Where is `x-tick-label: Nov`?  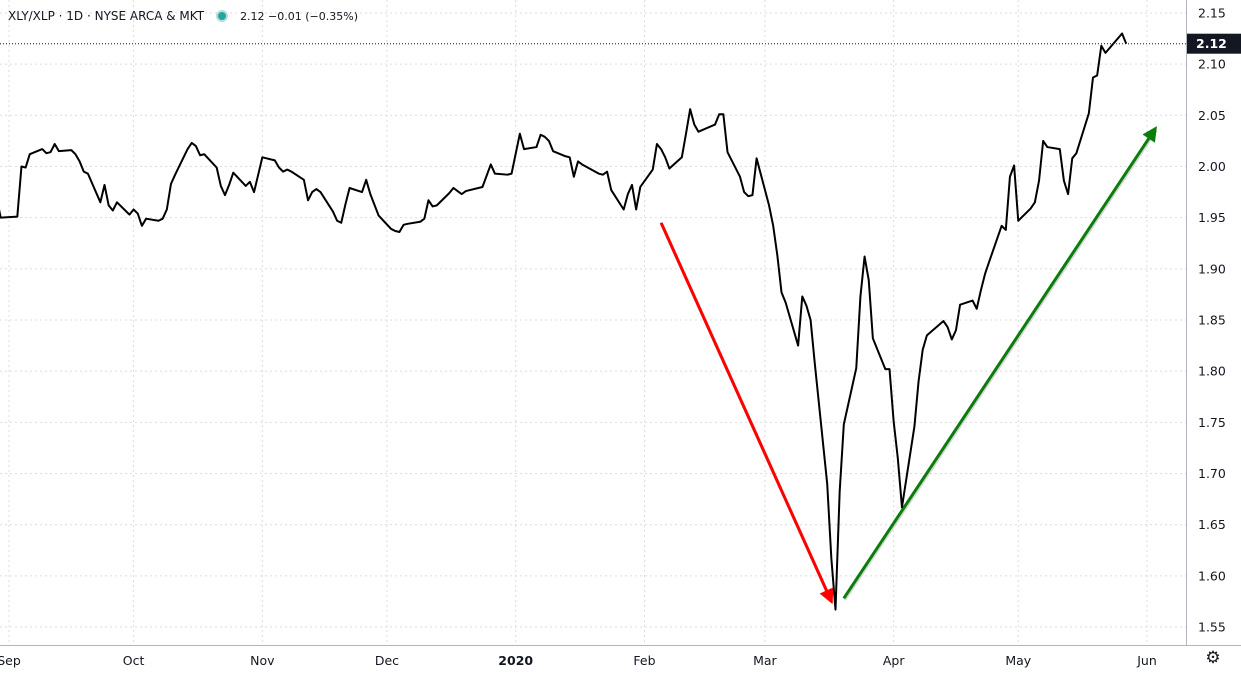
x-tick-label: Nov is located at coordinates (262, 660).